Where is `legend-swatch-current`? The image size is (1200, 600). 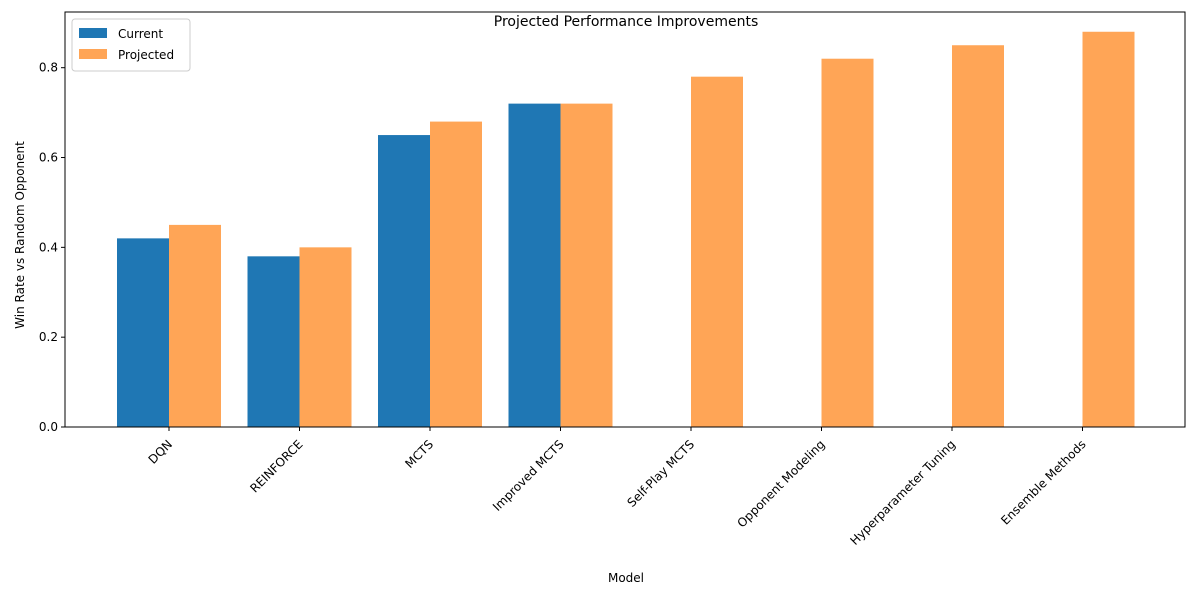 legend-swatch-current is located at coordinates (93, 33).